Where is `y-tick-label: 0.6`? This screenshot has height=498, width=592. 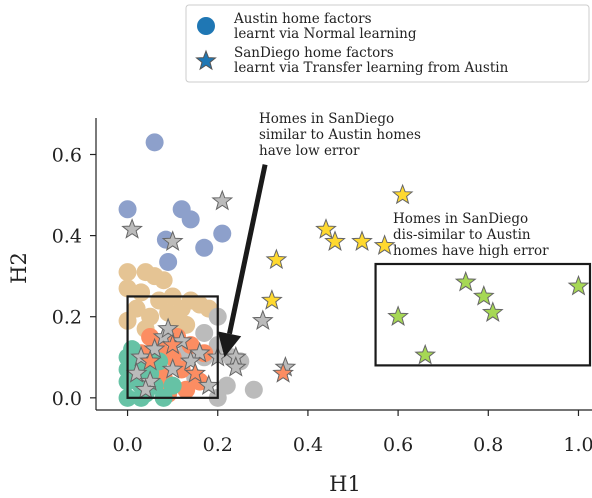
y-tick-label: 0.6 is located at coordinates (67, 156).